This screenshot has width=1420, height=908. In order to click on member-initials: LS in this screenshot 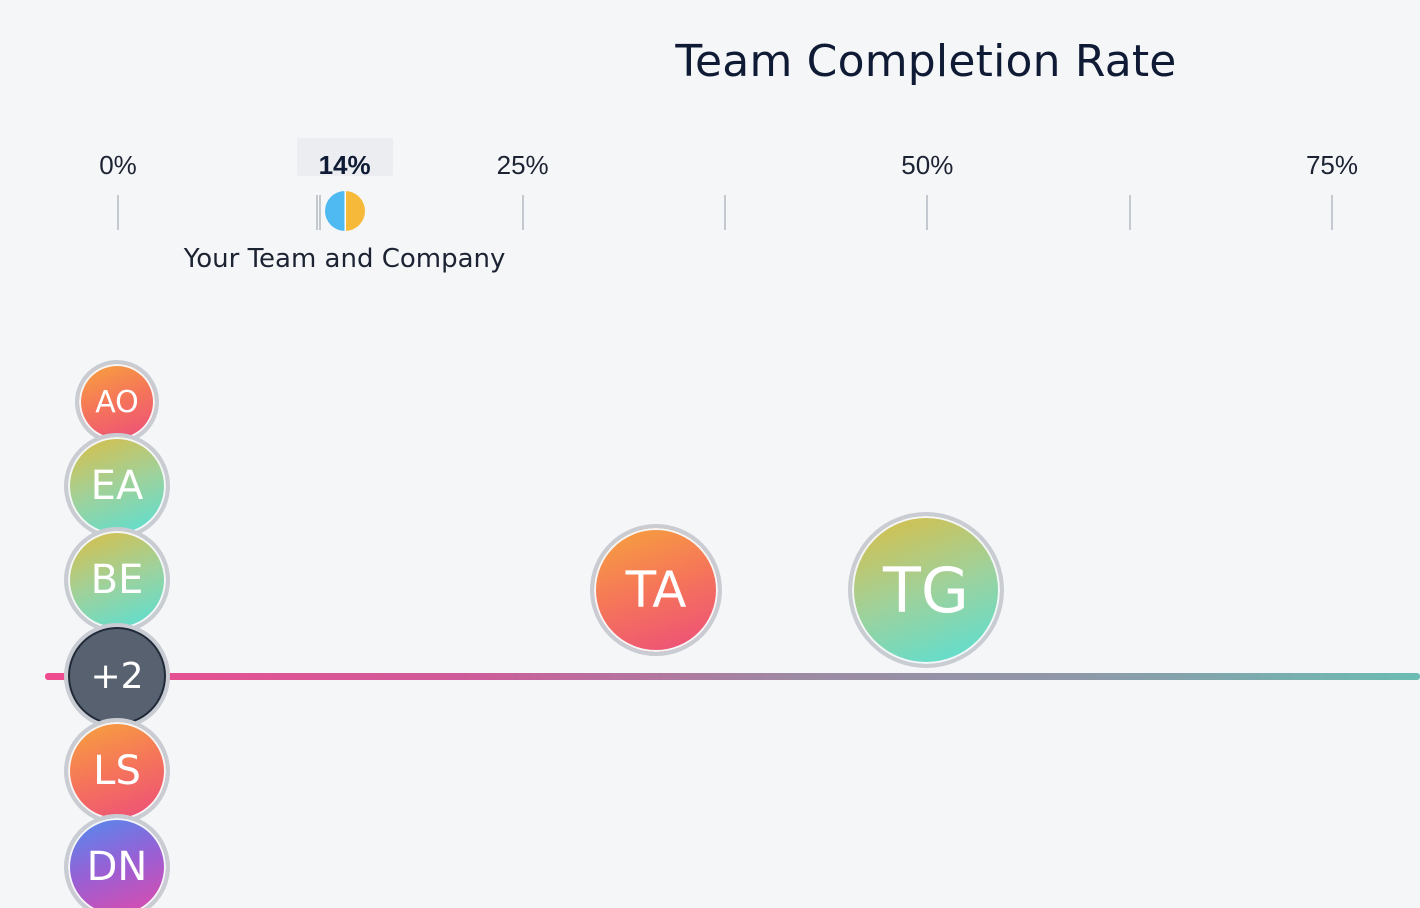, I will do `click(117, 771)`.